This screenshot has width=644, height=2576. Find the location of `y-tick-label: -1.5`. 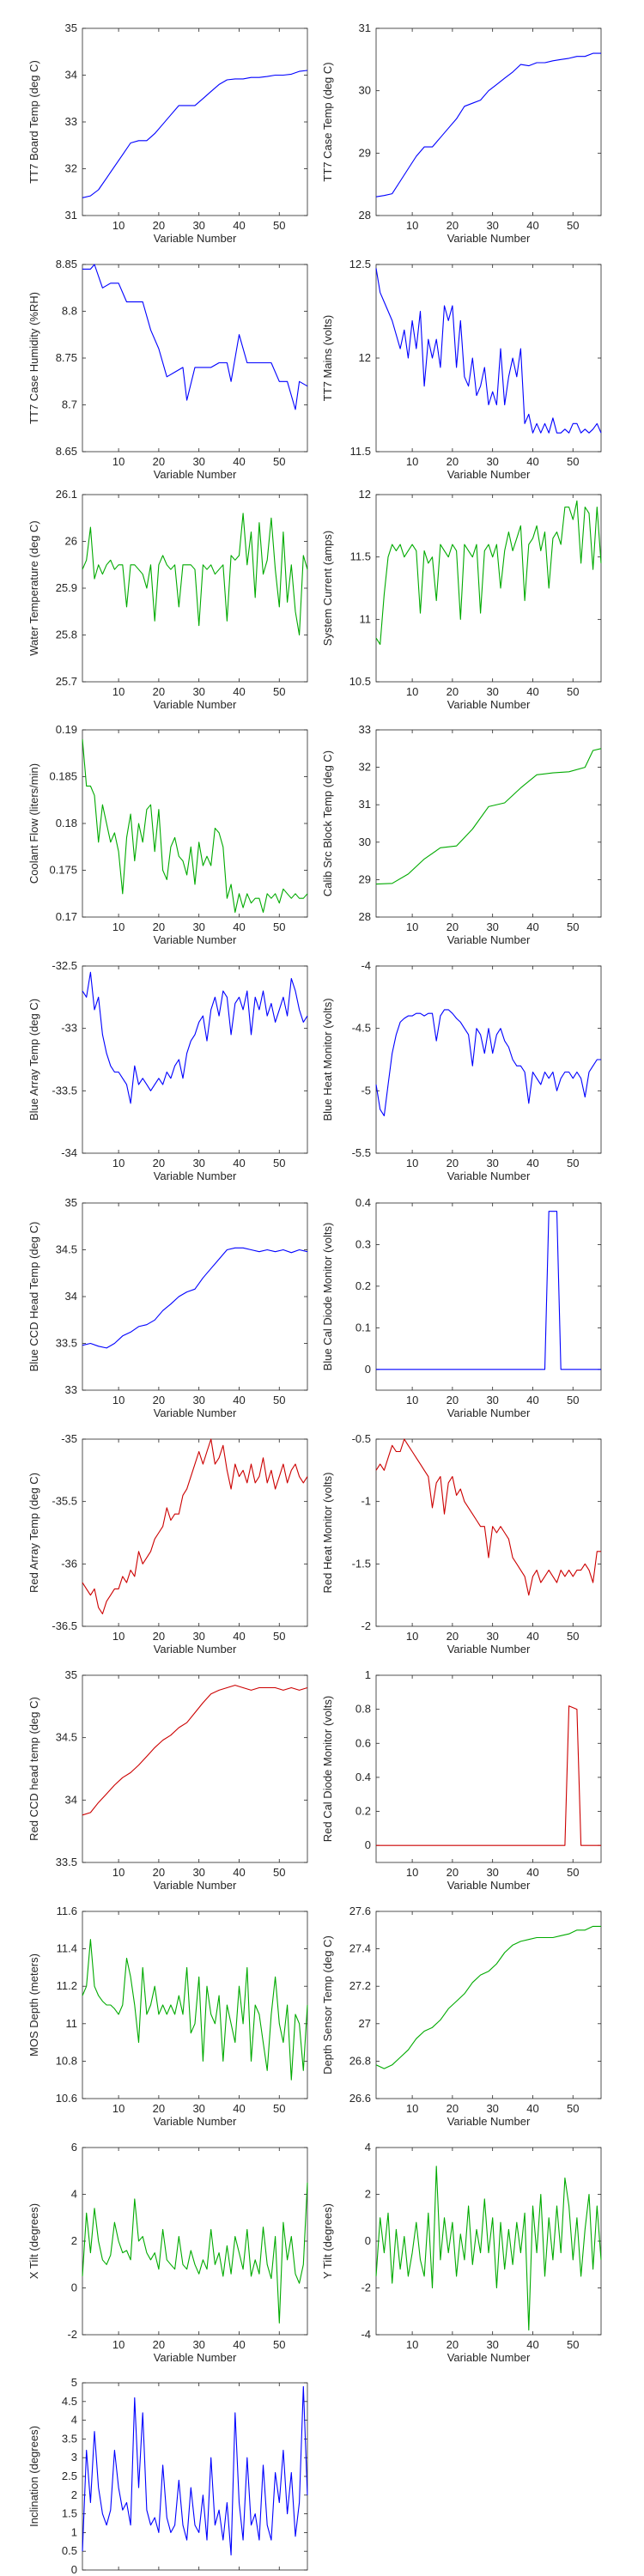

y-tick-label: -1.5 is located at coordinates (361, 1564).